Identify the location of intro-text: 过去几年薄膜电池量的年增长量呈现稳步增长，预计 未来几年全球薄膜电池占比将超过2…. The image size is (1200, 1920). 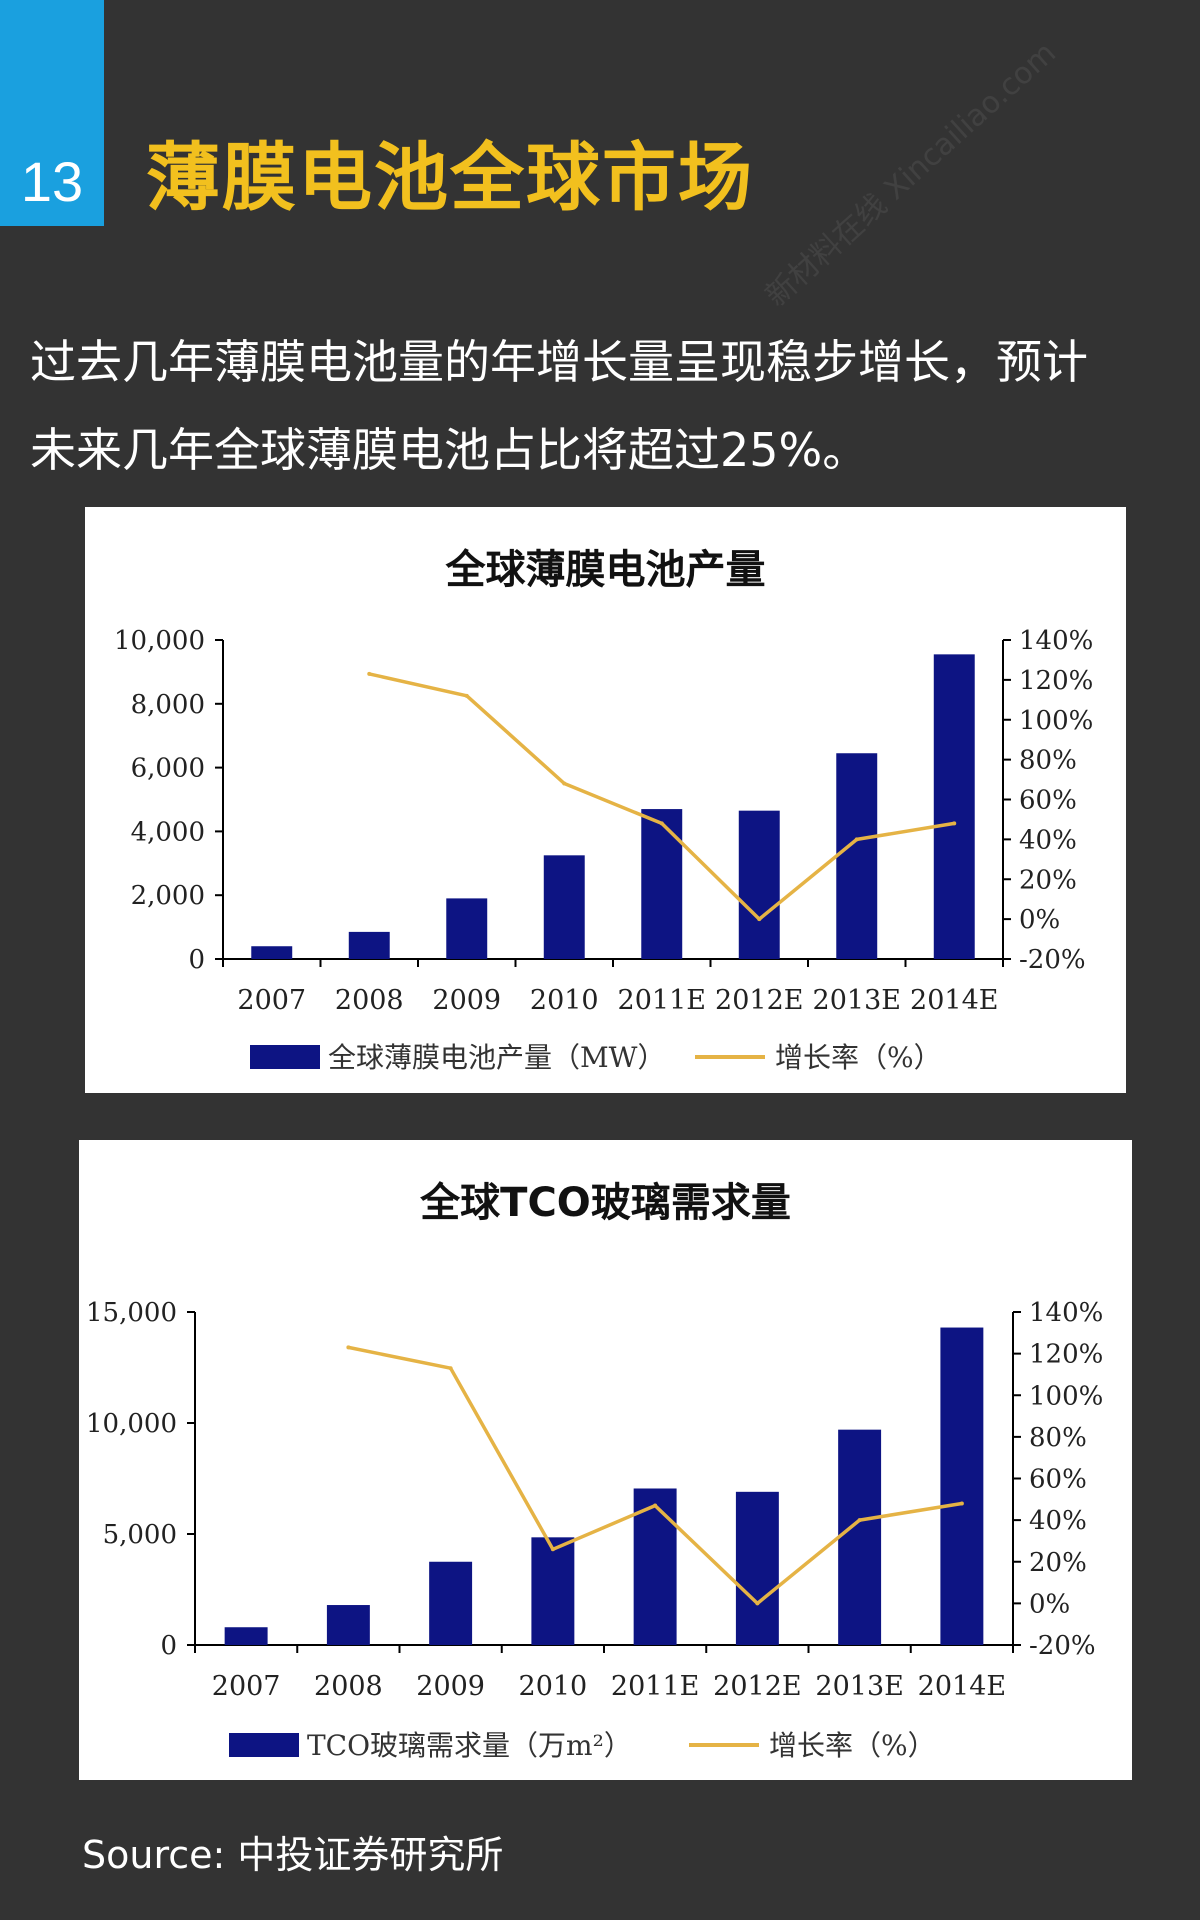
(610, 406).